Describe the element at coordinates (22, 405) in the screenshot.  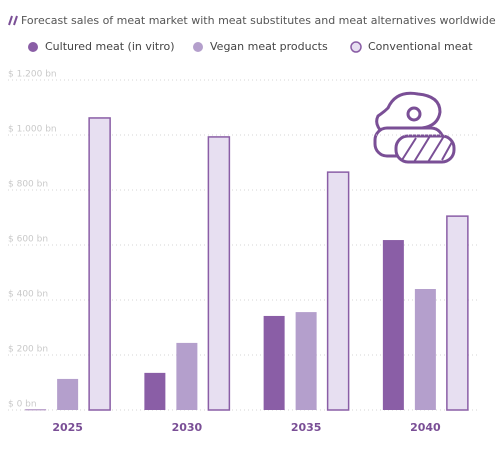
I see `y-tick-label: $ 0 bn` at that location.